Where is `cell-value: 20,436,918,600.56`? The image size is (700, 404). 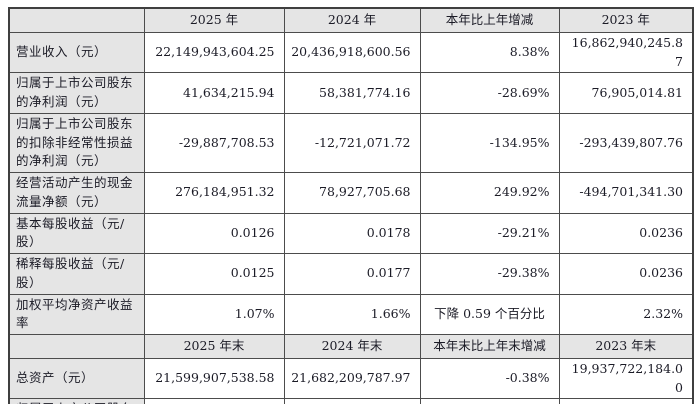 cell-value: 20,436,918,600.56 is located at coordinates (352, 52).